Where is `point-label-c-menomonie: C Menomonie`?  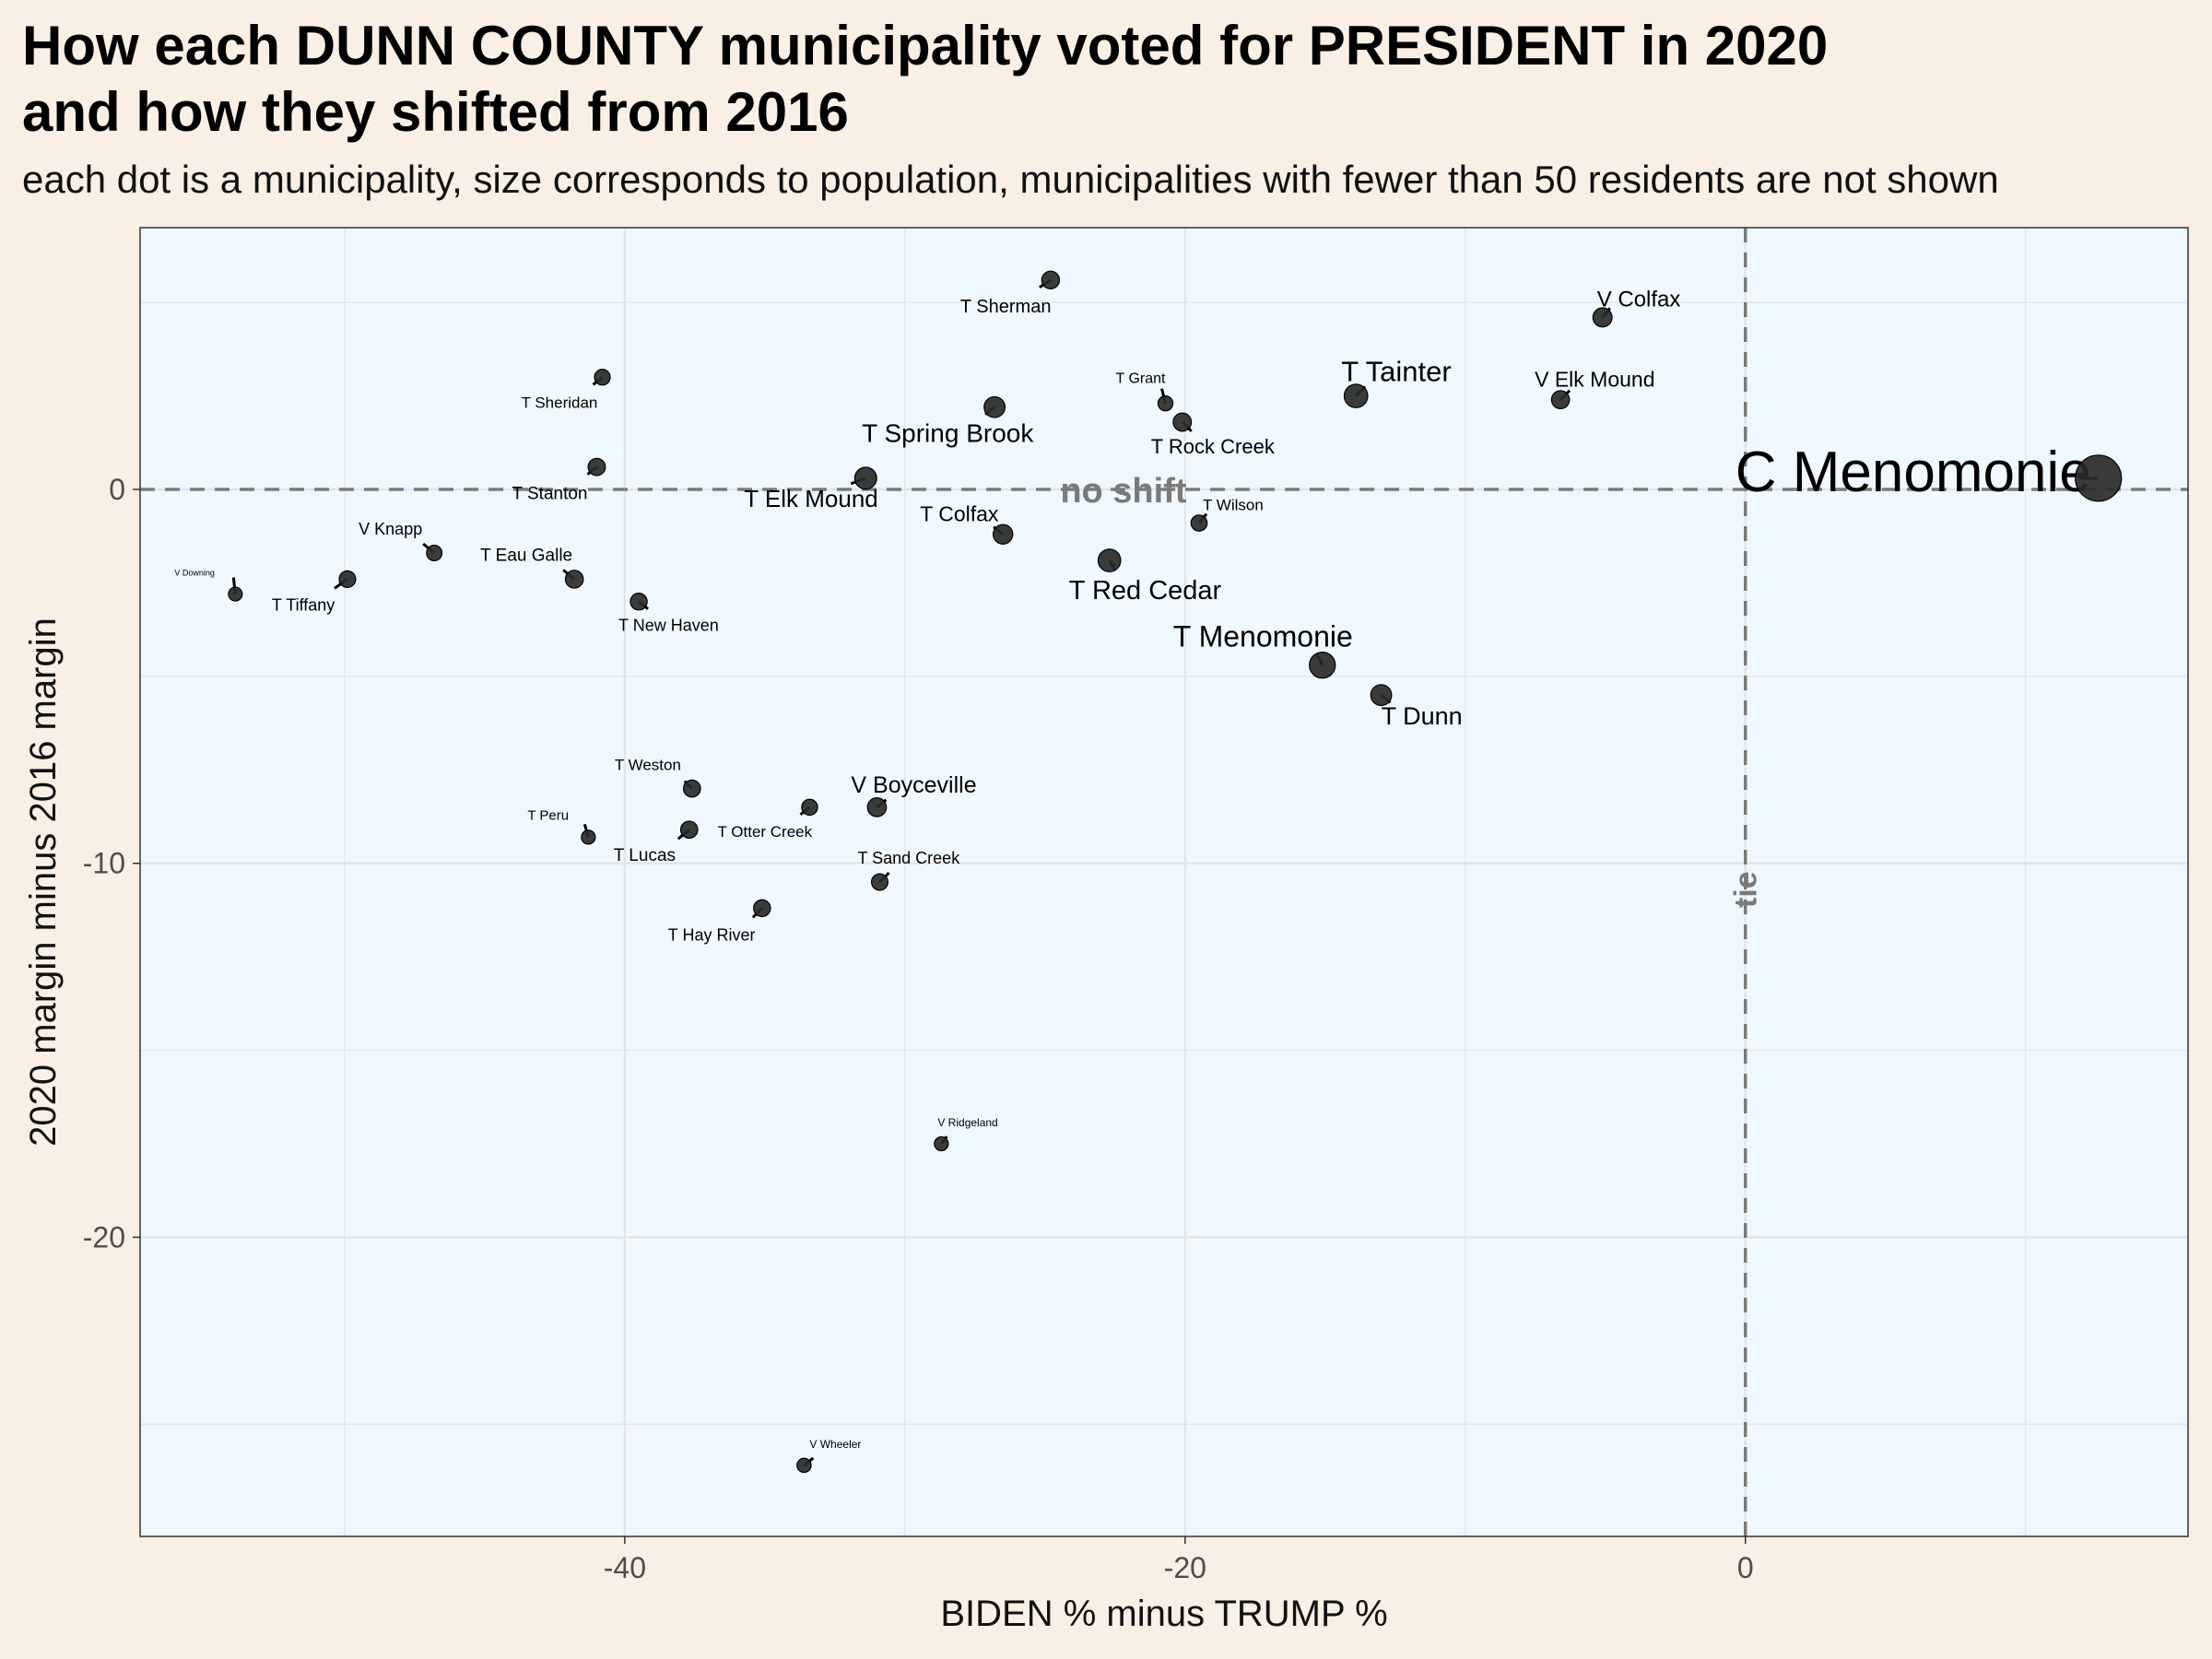 point-label-c-menomonie: C Menomonie is located at coordinates (1913, 472).